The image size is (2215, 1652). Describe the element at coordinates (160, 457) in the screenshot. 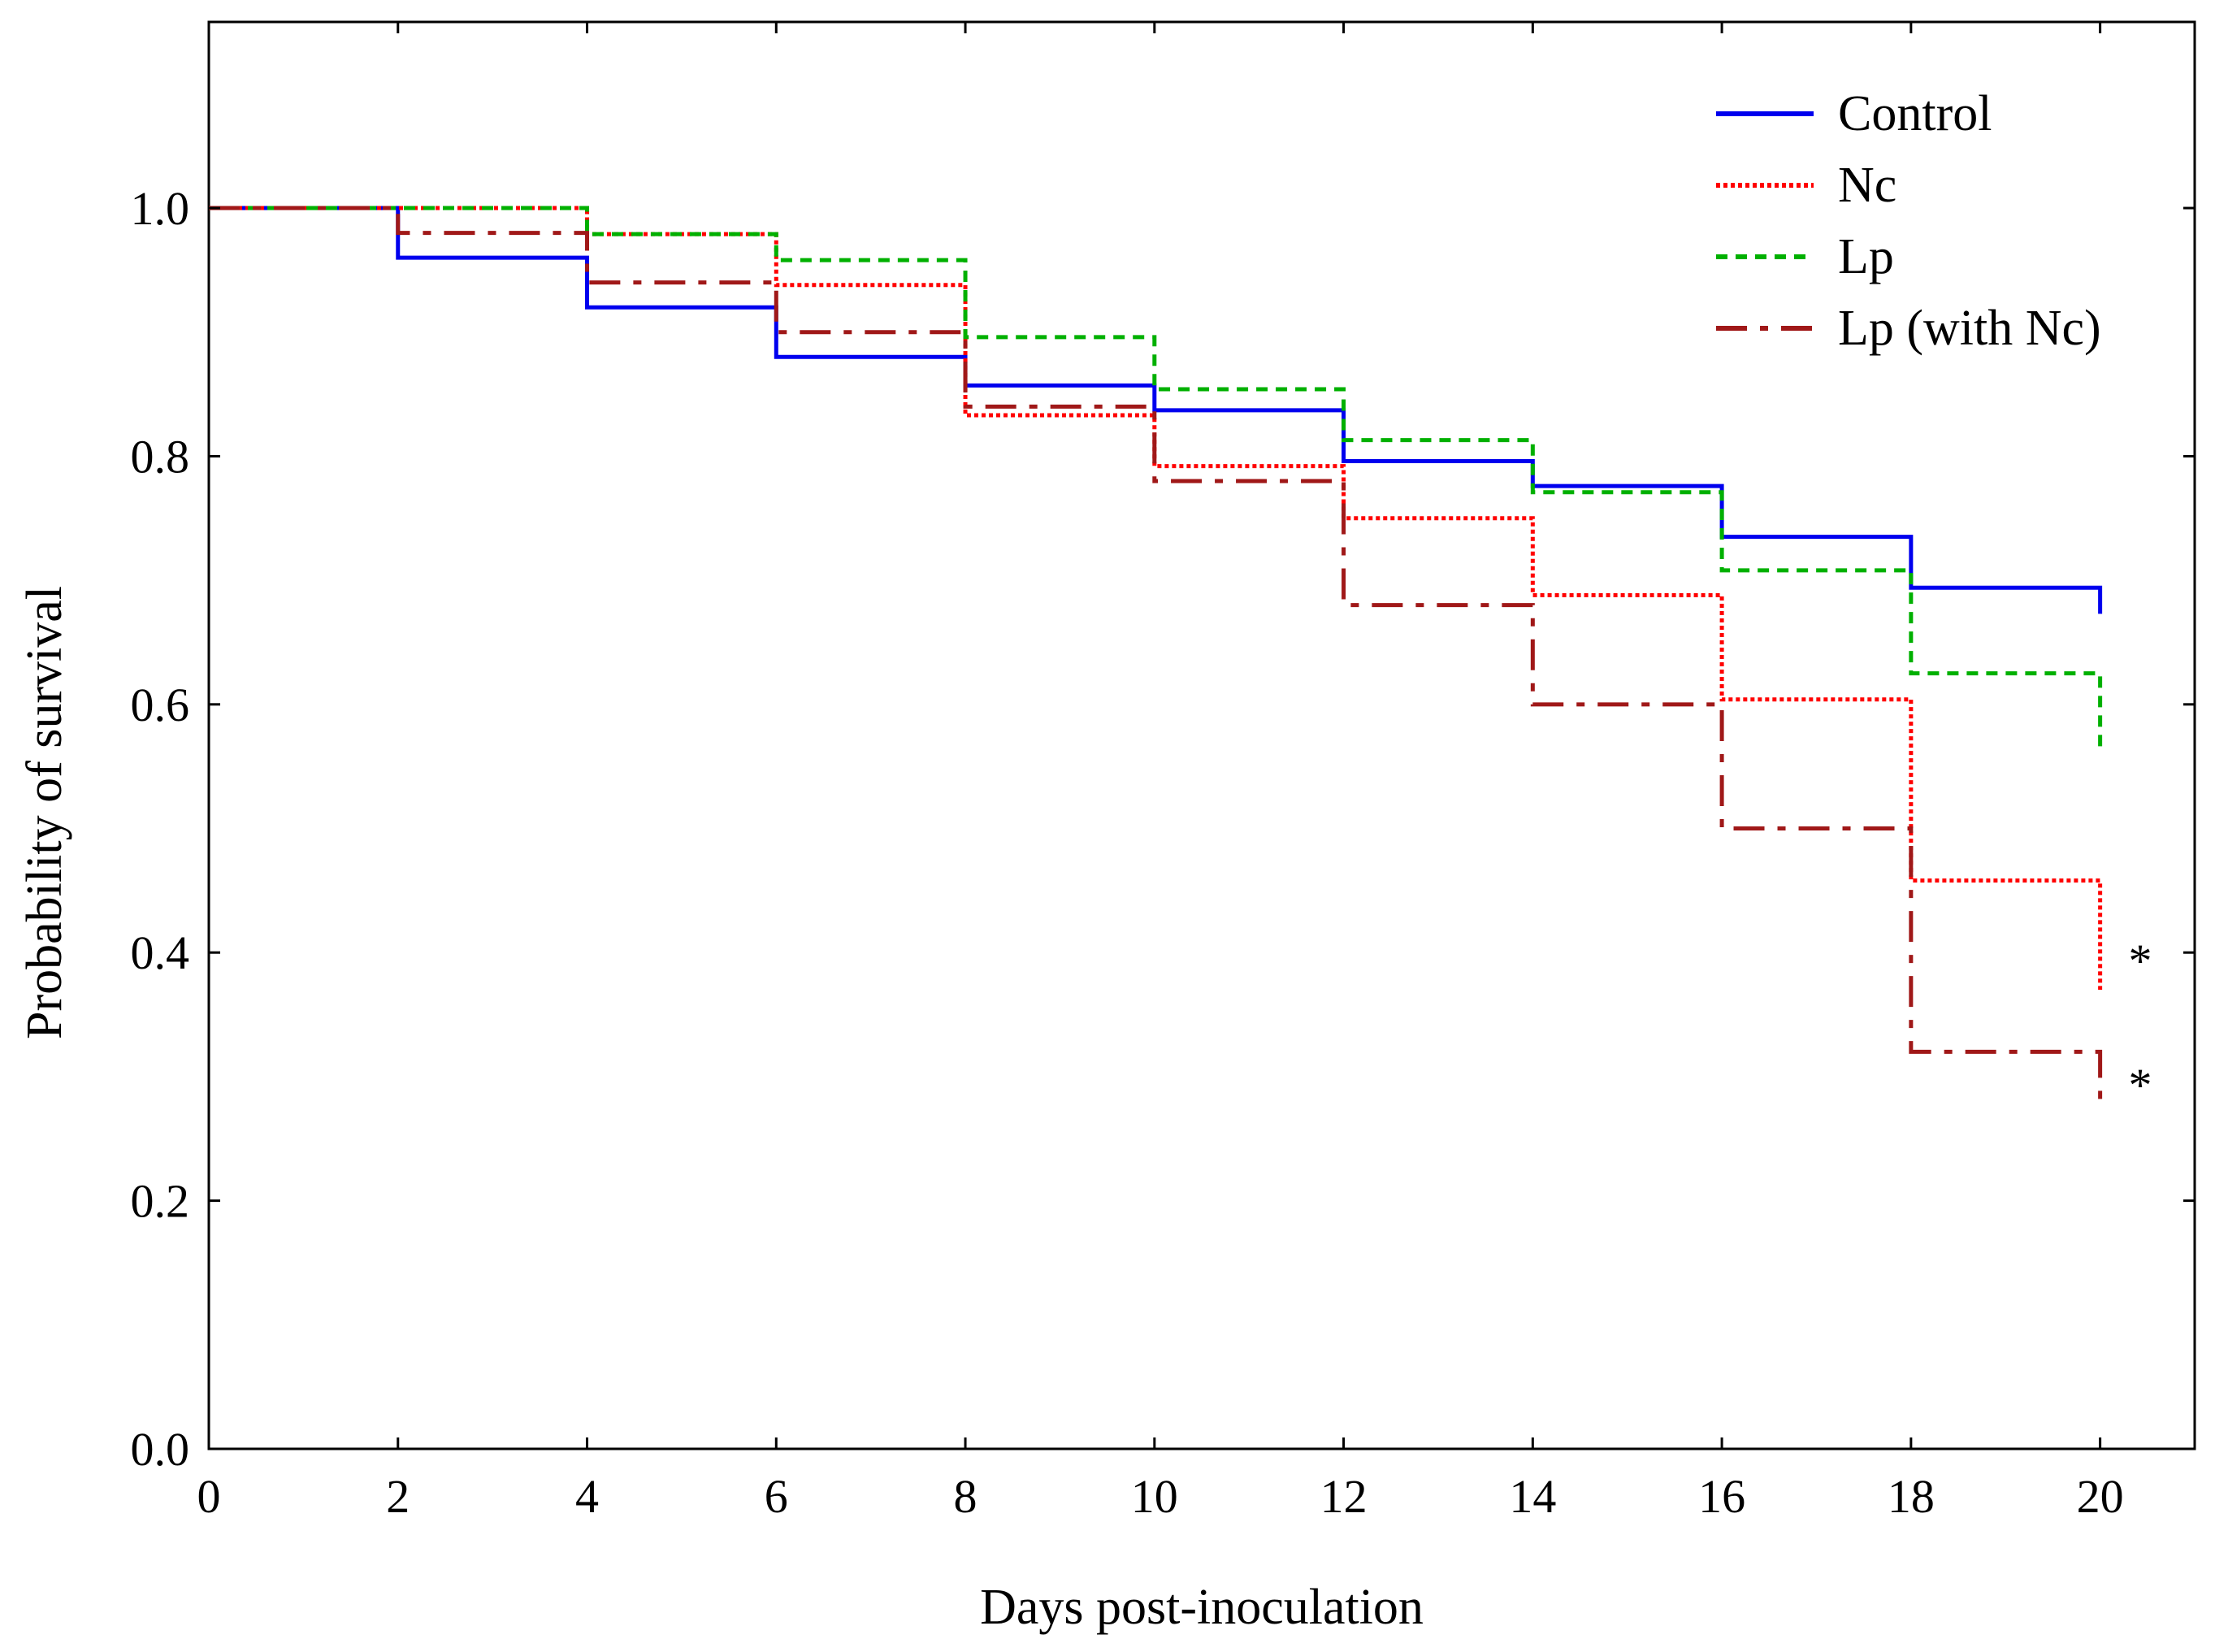

I see `y-tick-label: 0.8` at that location.